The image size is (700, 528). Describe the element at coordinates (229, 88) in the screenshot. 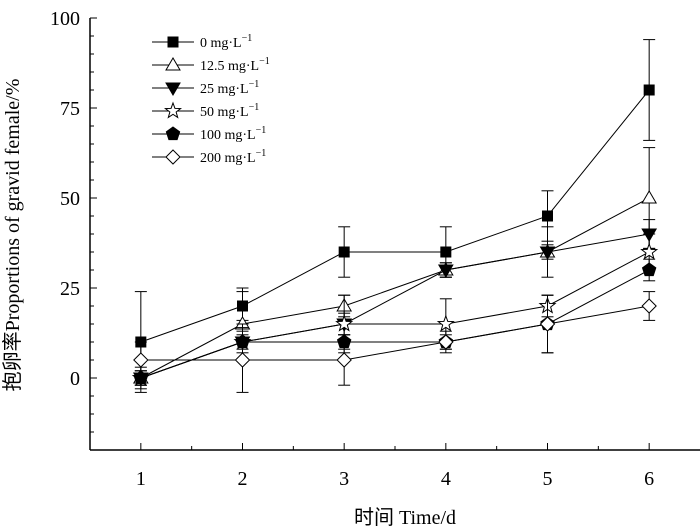

I see `legend-label: 25 mg·L−1` at that location.